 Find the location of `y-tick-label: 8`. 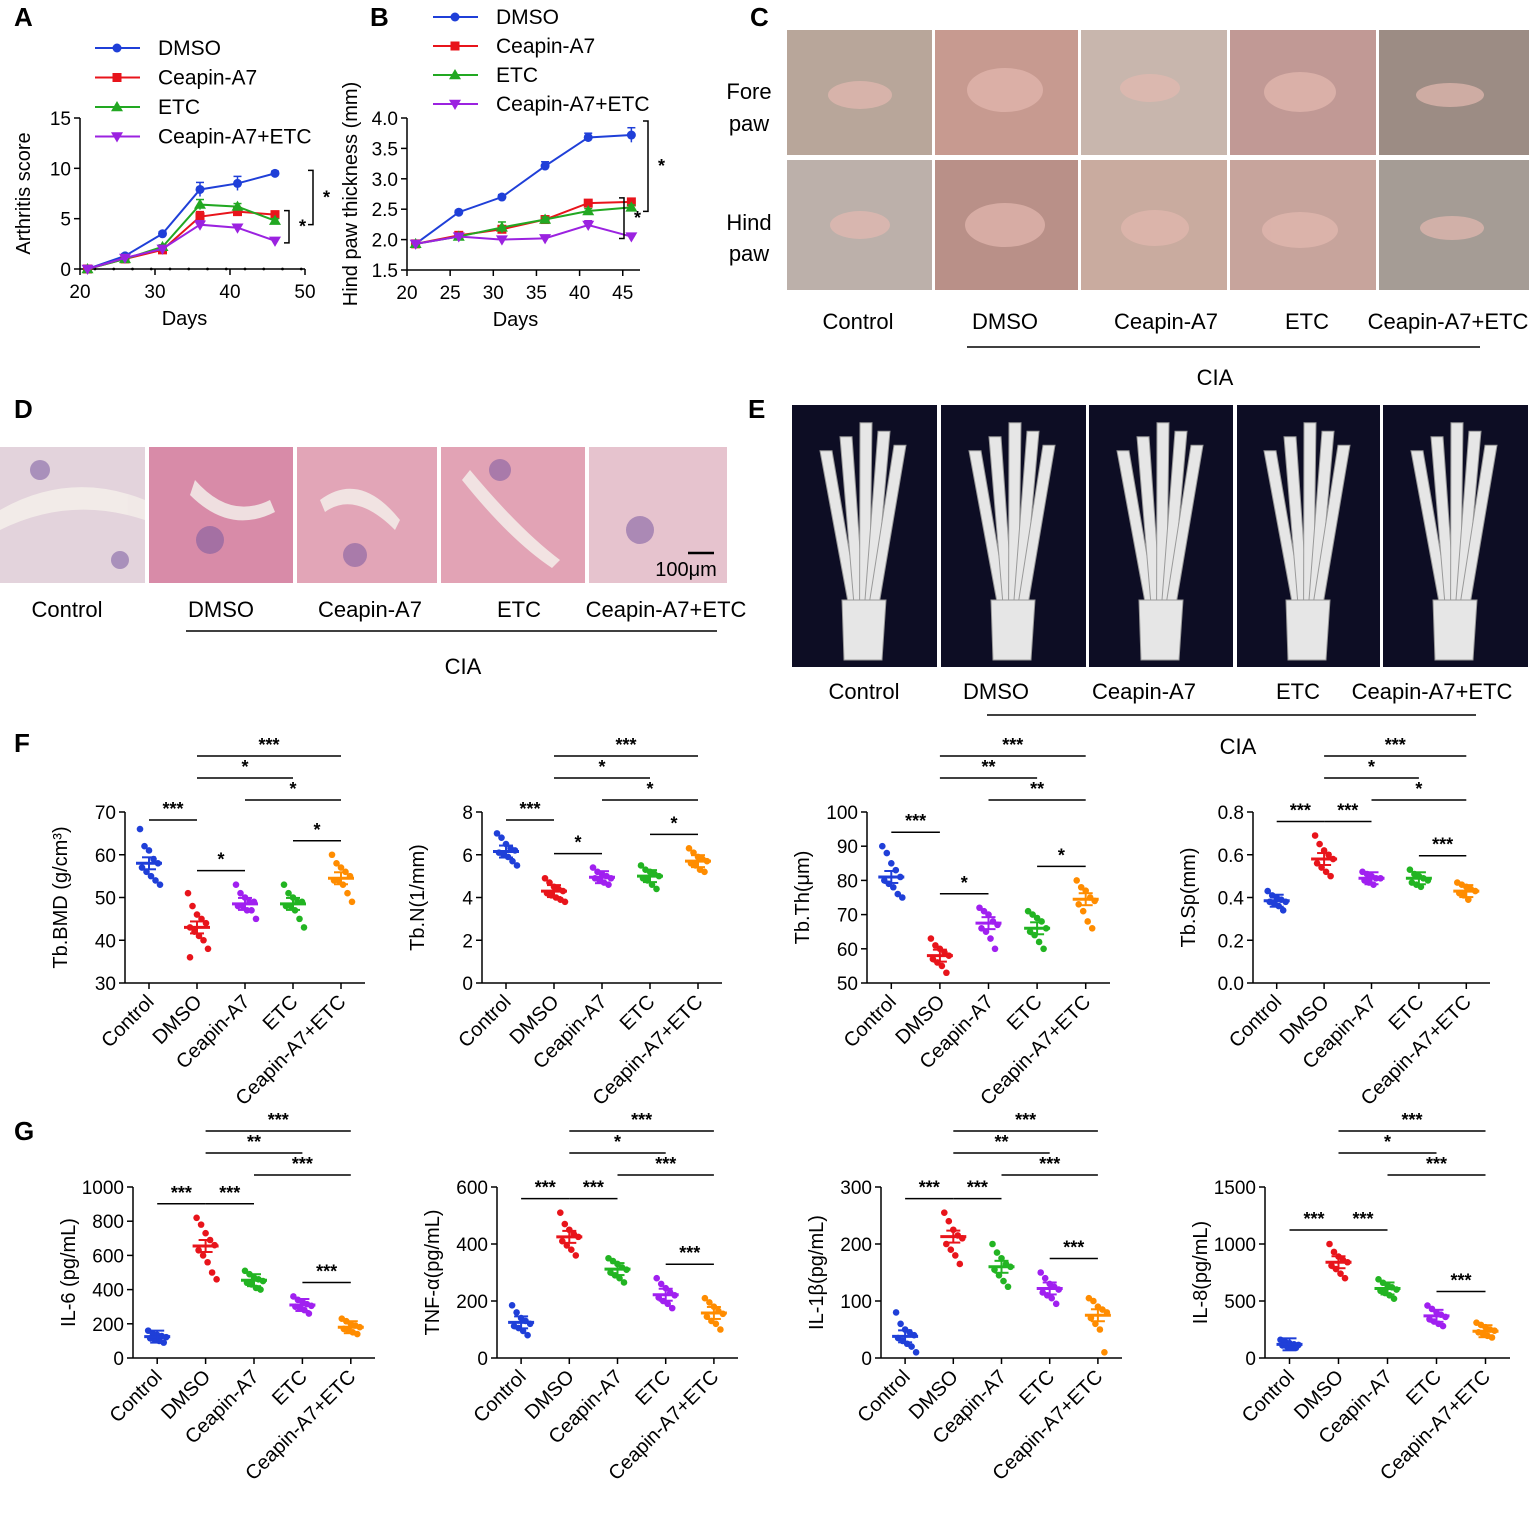

y-tick-label: 8 is located at coordinates (467, 813).